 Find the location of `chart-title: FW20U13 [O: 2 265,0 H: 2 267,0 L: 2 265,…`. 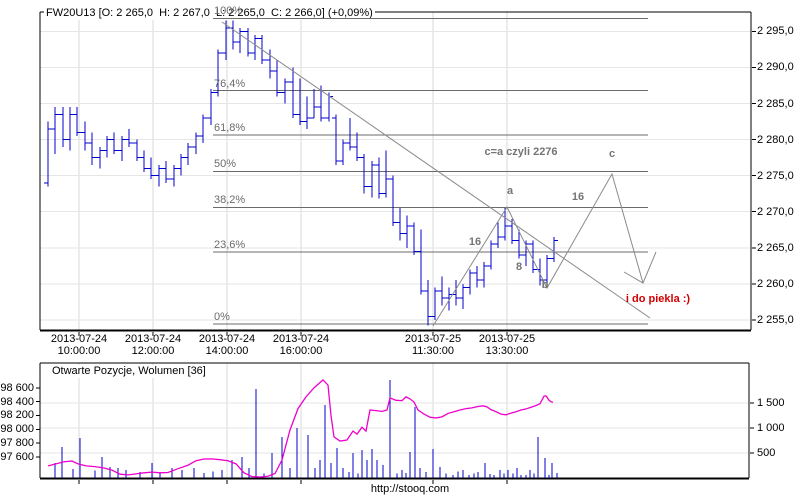

chart-title: FW20U13 [O: 2 265,0 H: 2 267,0 L: 2 265,… is located at coordinates (209, 13).